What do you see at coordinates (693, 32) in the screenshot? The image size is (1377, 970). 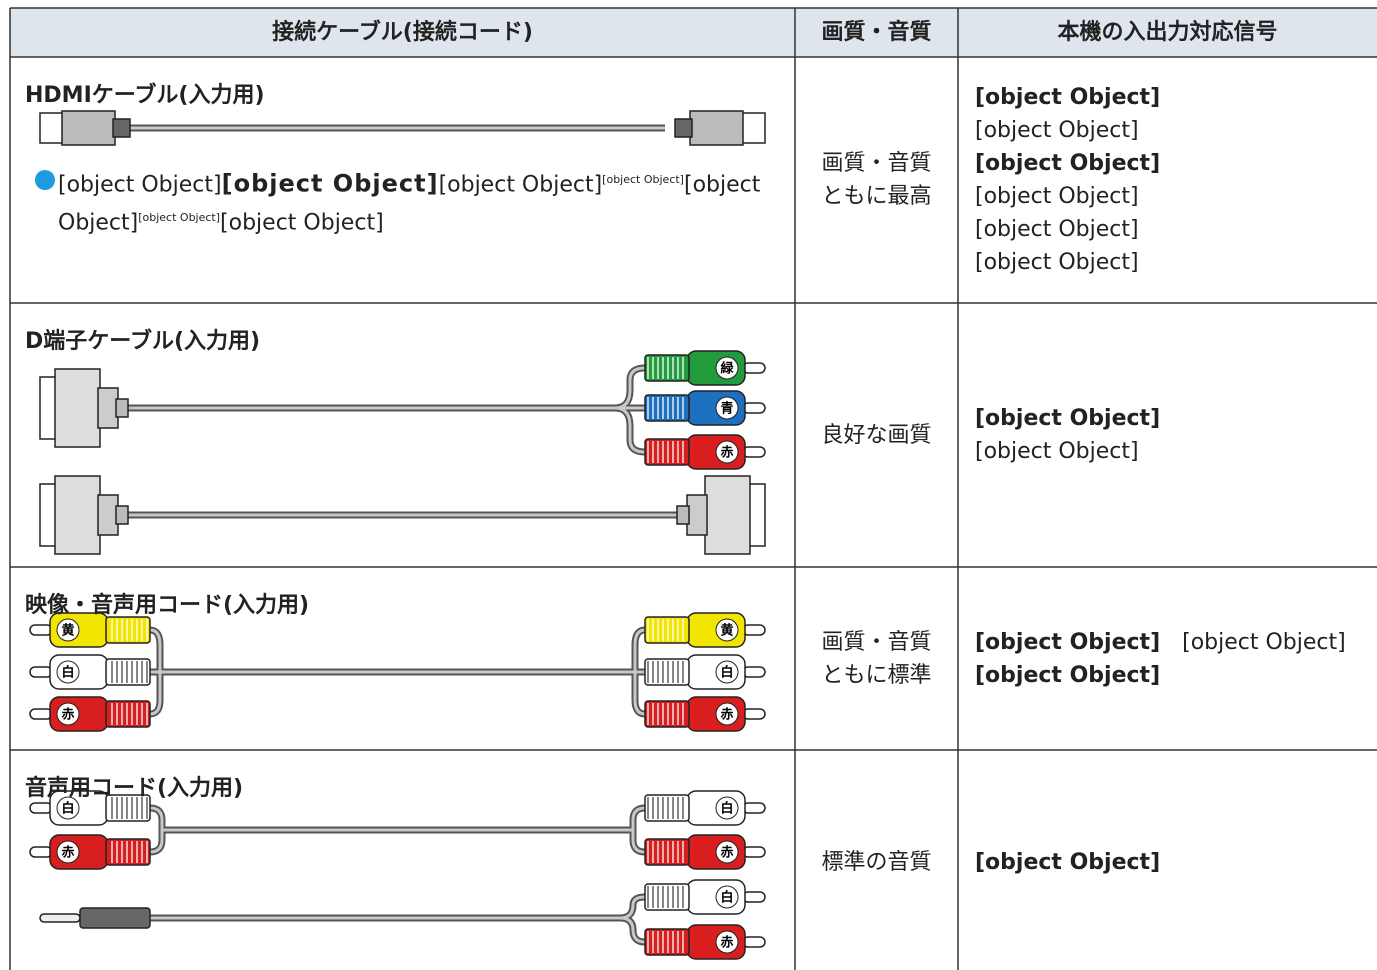 I see `header-bg` at bounding box center [693, 32].